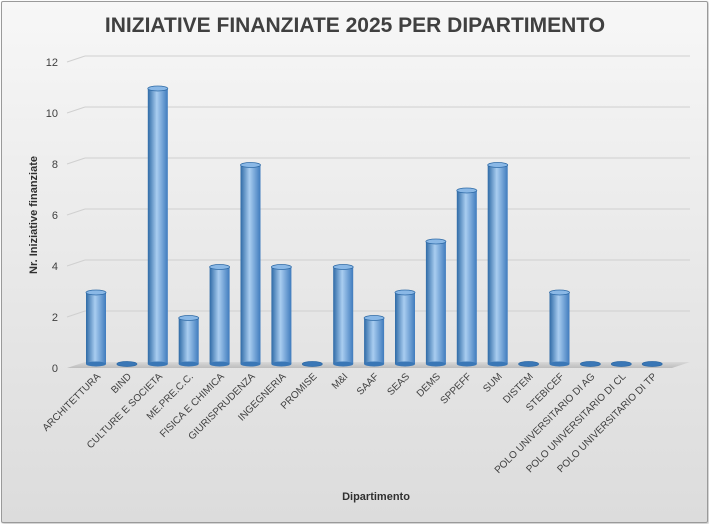 This screenshot has width=709, height=524. Describe the element at coordinates (52, 114) in the screenshot. I see `y-tick-label: 10` at that location.